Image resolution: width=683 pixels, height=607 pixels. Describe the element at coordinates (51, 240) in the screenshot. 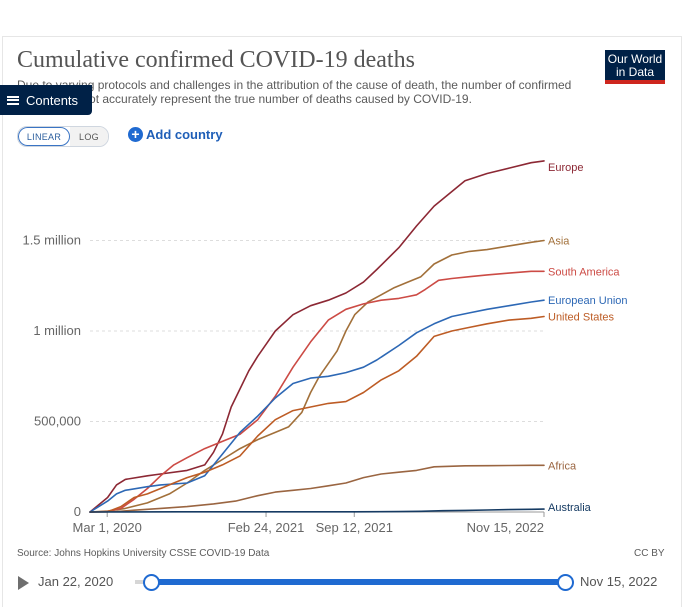

I see `y-tick-label: 1.5 million` at that location.